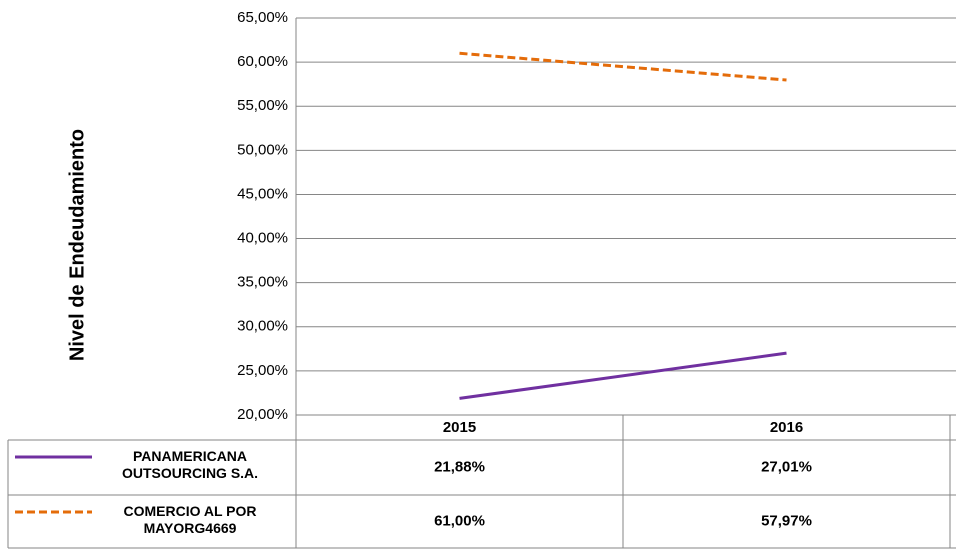  What do you see at coordinates (262, 17) in the screenshot?
I see `y-tick-label: 65,00%` at bounding box center [262, 17].